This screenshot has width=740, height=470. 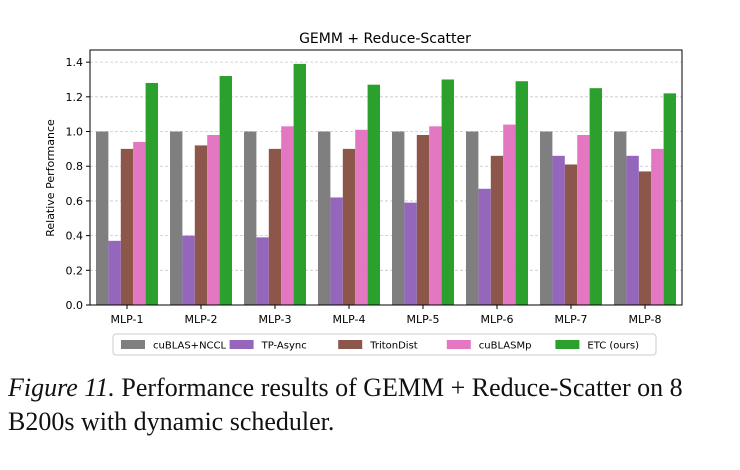 What do you see at coordinates (61, 387) in the screenshot?
I see `caption-label: Figure 11.` at bounding box center [61, 387].